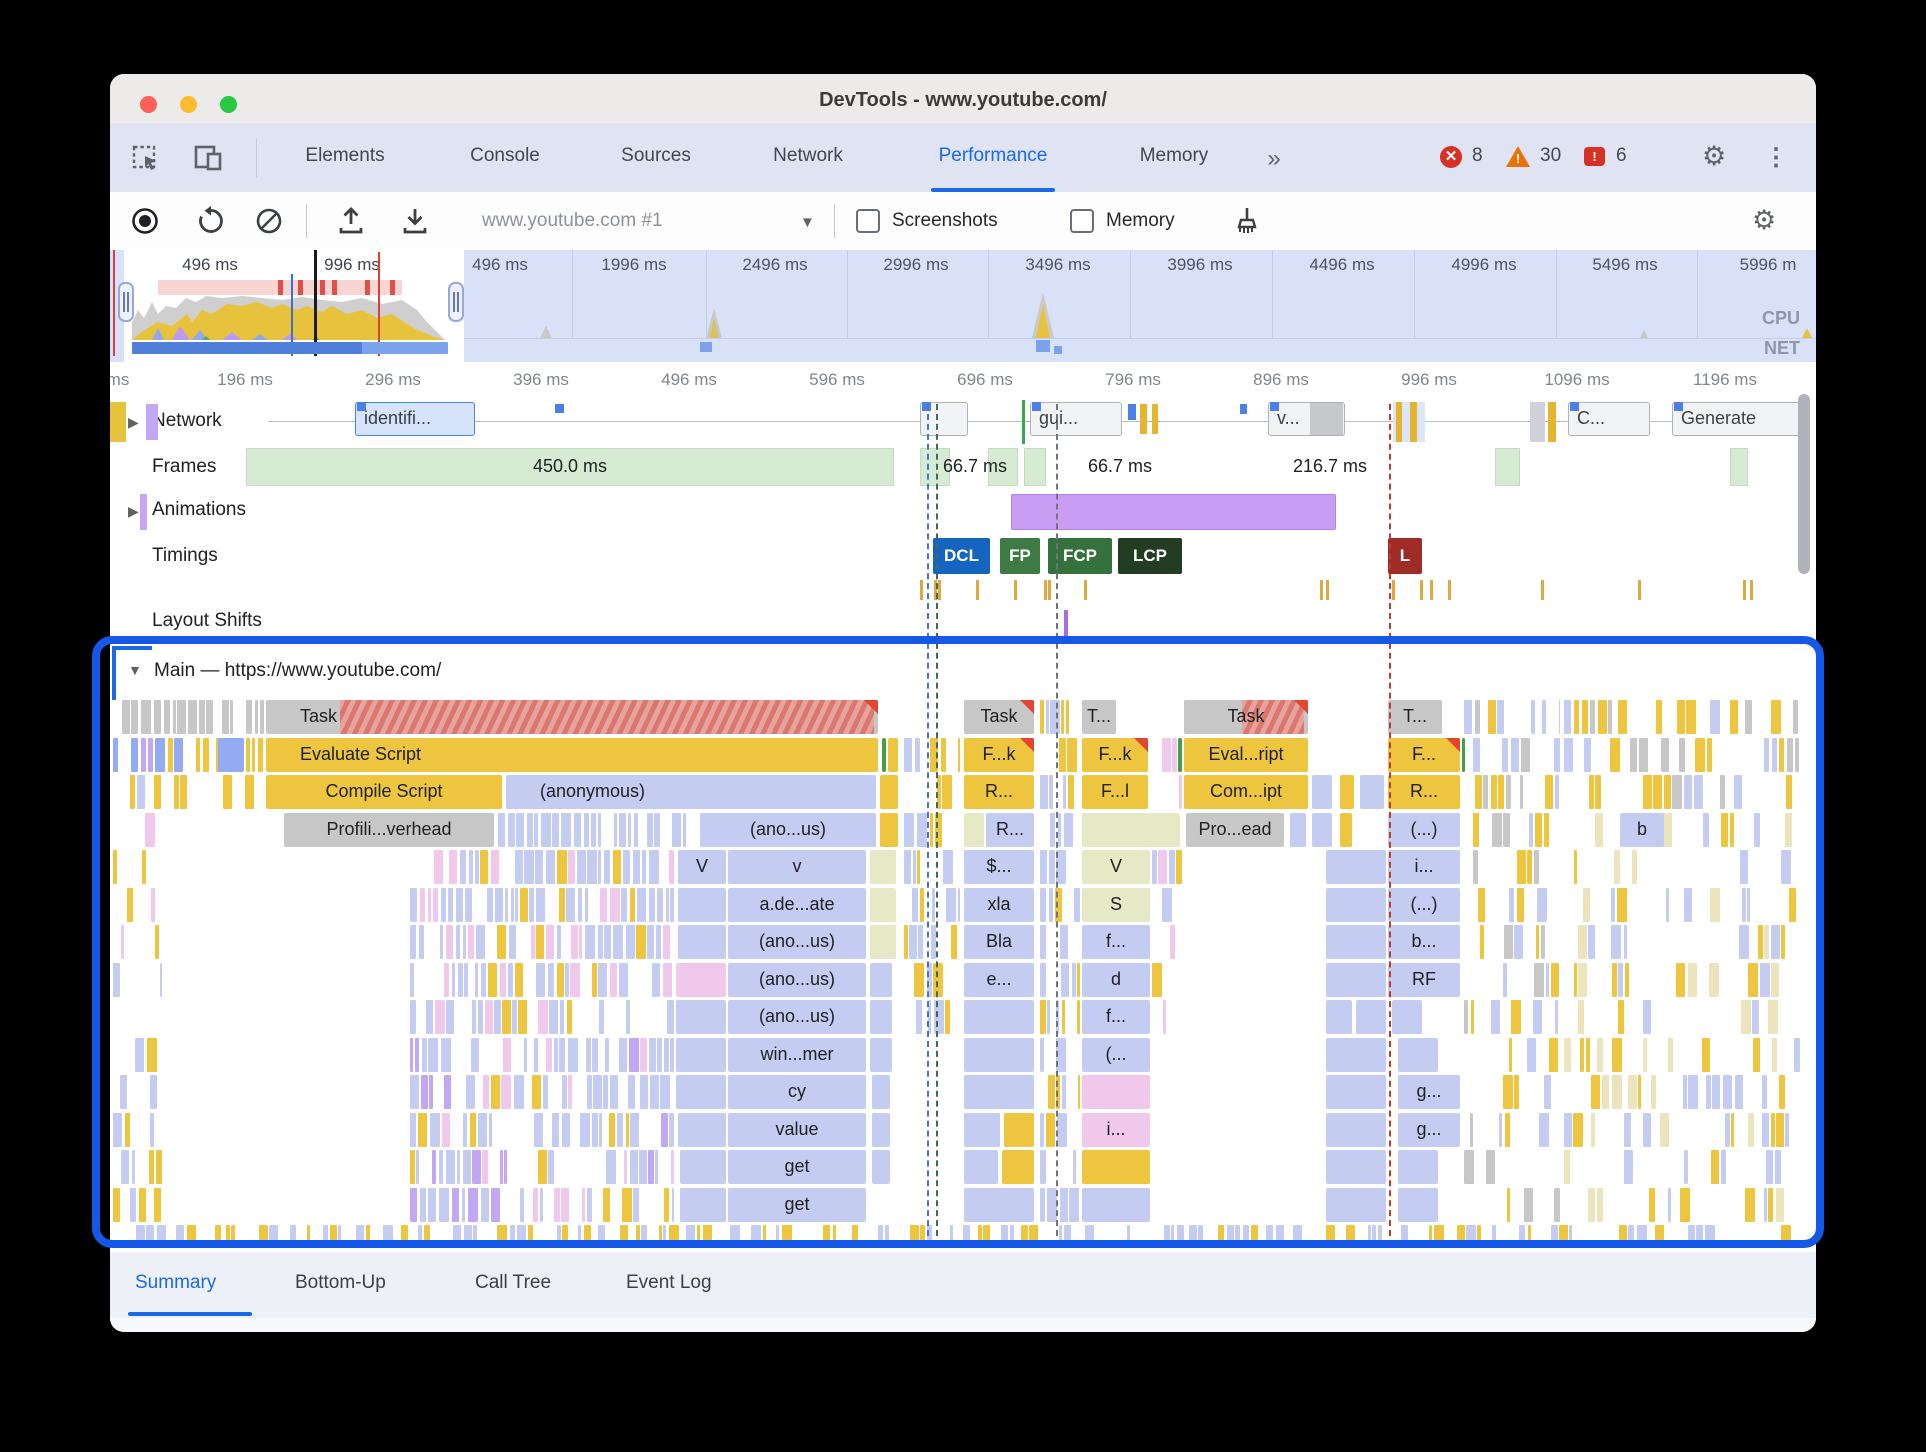 The width and height of the screenshot is (1926, 1452). What do you see at coordinates (135, 670) in the screenshot?
I see `collapse-main-icon: ▼` at bounding box center [135, 670].